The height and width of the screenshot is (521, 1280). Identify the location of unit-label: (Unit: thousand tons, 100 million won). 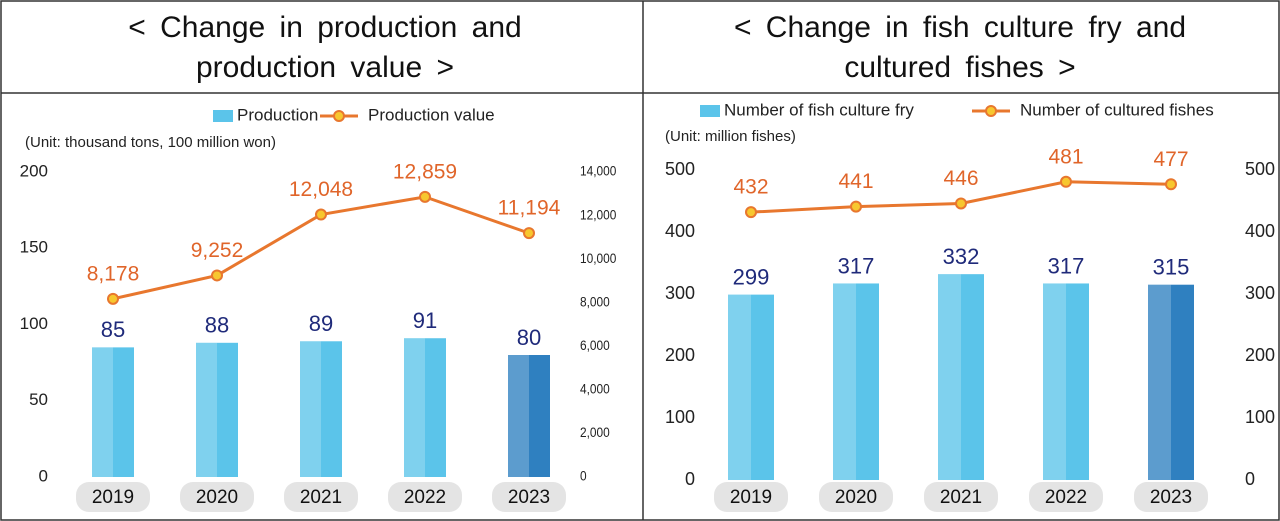
(150, 142).